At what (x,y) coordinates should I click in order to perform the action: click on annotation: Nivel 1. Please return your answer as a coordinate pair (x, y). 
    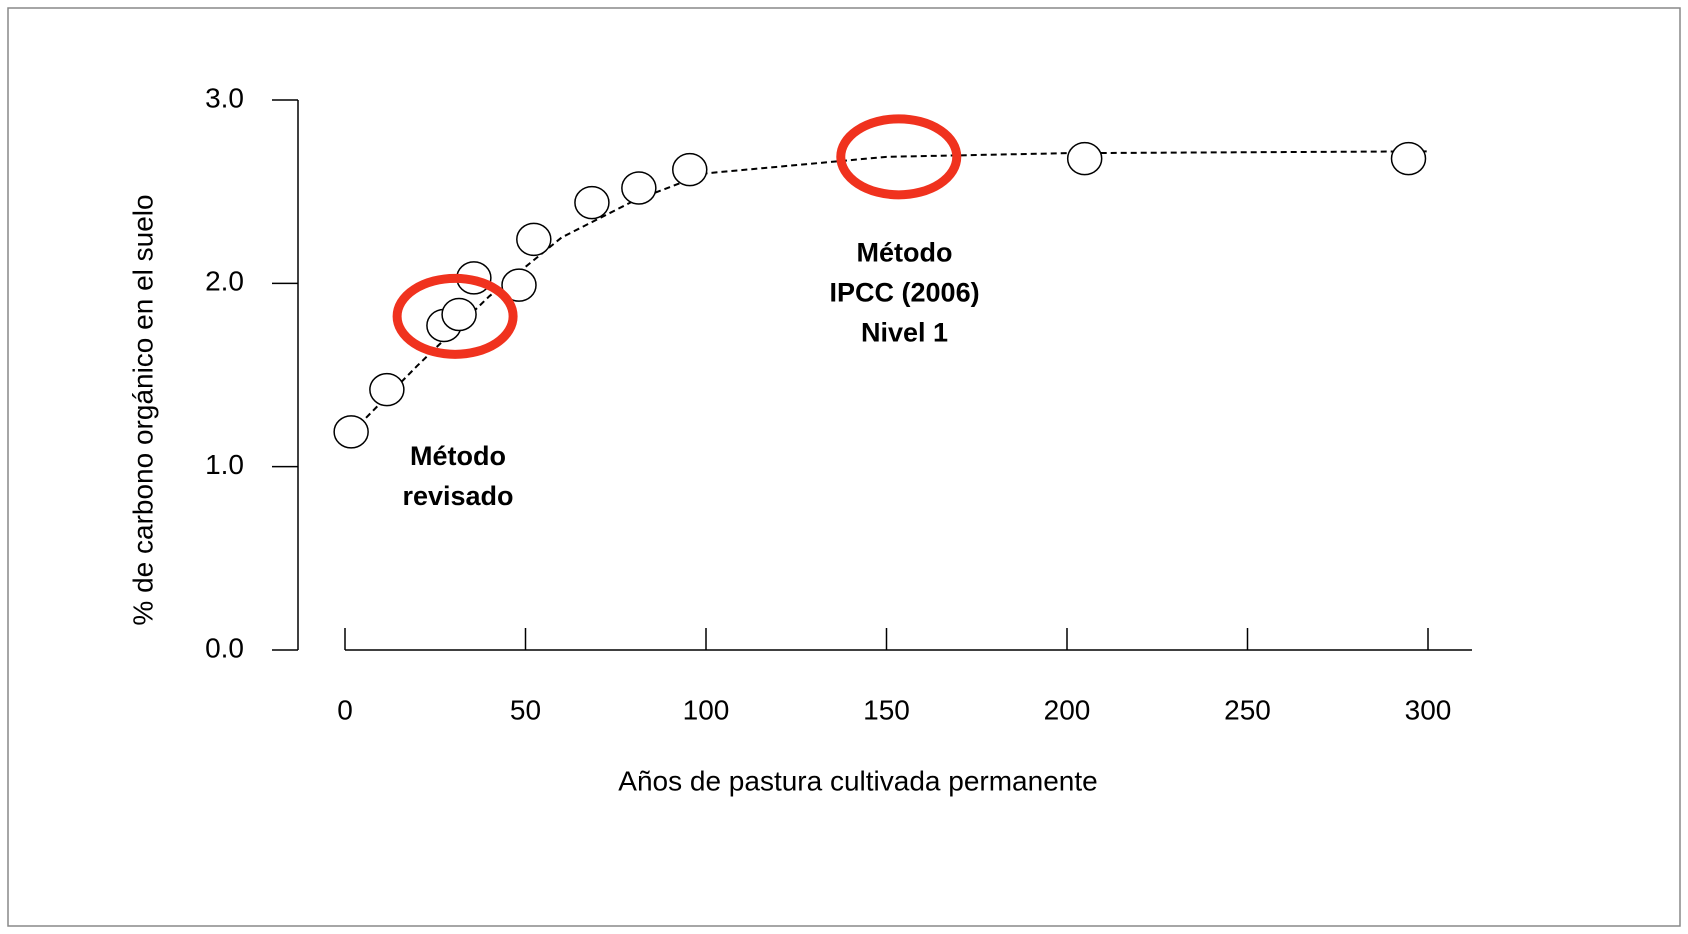
    Looking at the image, I should click on (904, 332).